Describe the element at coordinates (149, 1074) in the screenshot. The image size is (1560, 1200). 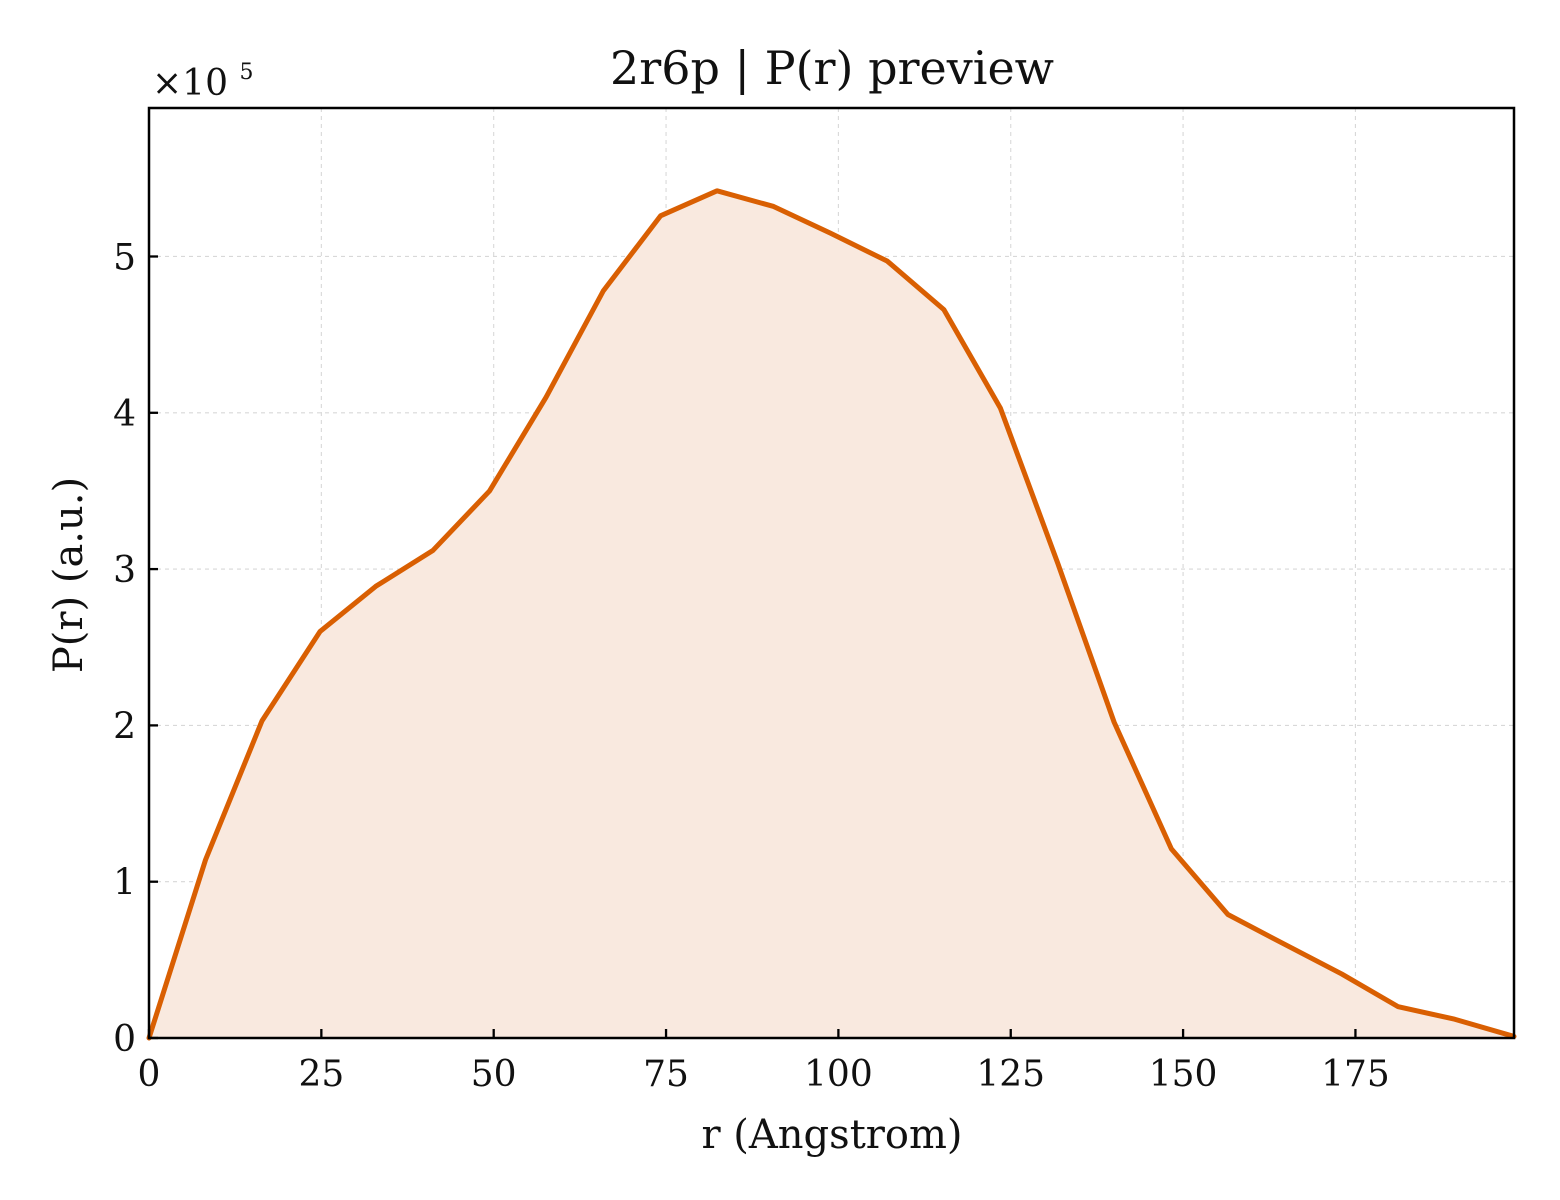
I see `x-tick-label: 0` at that location.